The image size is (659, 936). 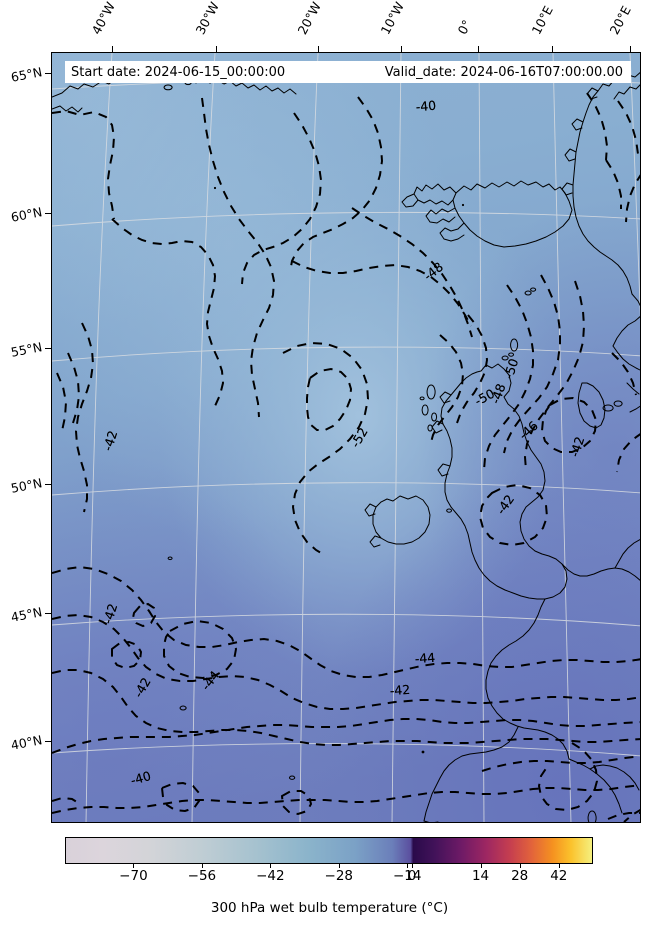 What do you see at coordinates (133, 876) in the screenshot?
I see `colorbar-tick-label: −70` at bounding box center [133, 876].